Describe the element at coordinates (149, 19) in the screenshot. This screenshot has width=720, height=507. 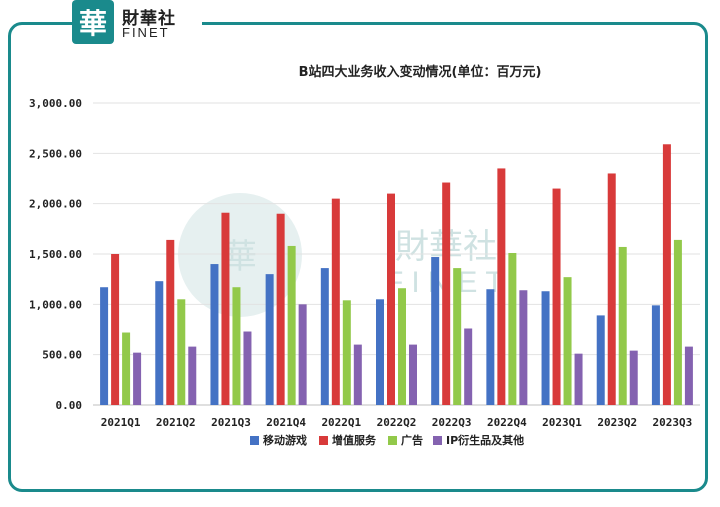
I see `logo-name-cn: 財華社` at that location.